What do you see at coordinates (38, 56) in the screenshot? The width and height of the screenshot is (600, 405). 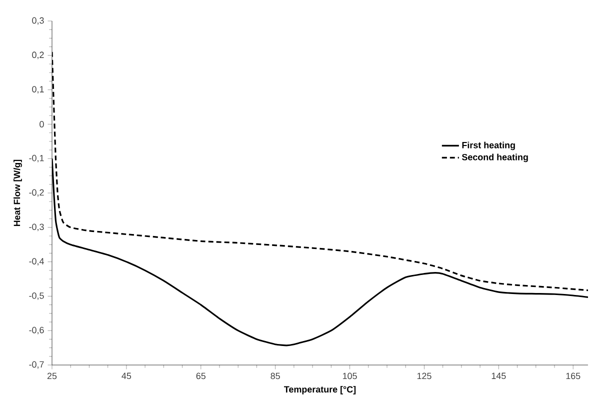 I see `y-tick-label: 0,2` at bounding box center [38, 56].